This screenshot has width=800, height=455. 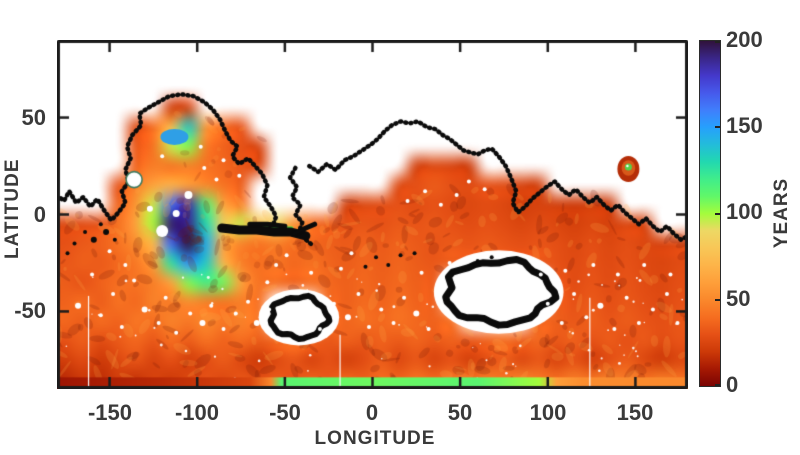 I want to click on colorbar-label: YEARS, so click(x=781, y=213).